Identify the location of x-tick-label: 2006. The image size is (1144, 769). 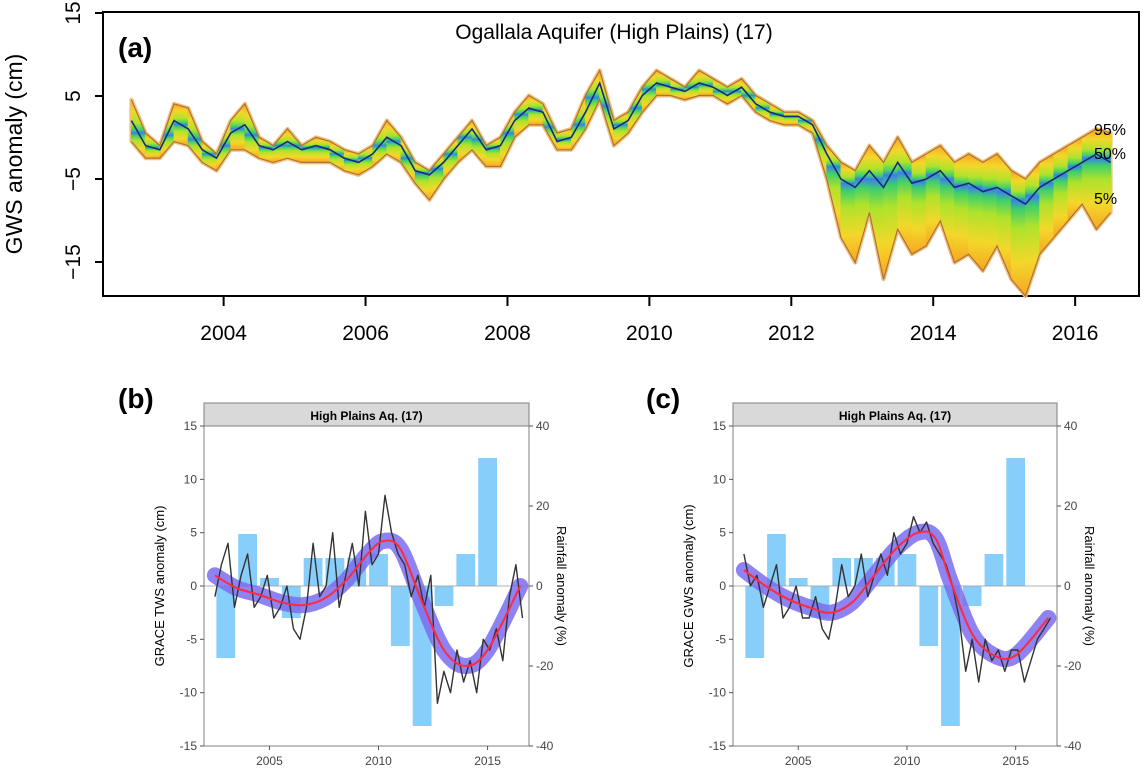
(365, 333).